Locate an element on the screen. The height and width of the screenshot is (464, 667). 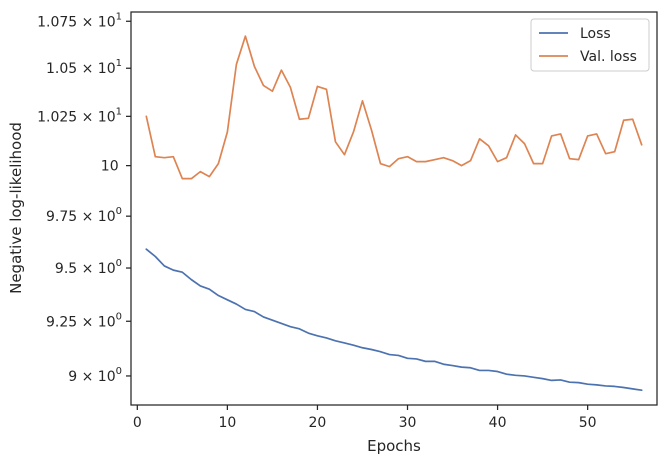
y-tick-label: 1.075 × 10¹ is located at coordinates (79, 20).